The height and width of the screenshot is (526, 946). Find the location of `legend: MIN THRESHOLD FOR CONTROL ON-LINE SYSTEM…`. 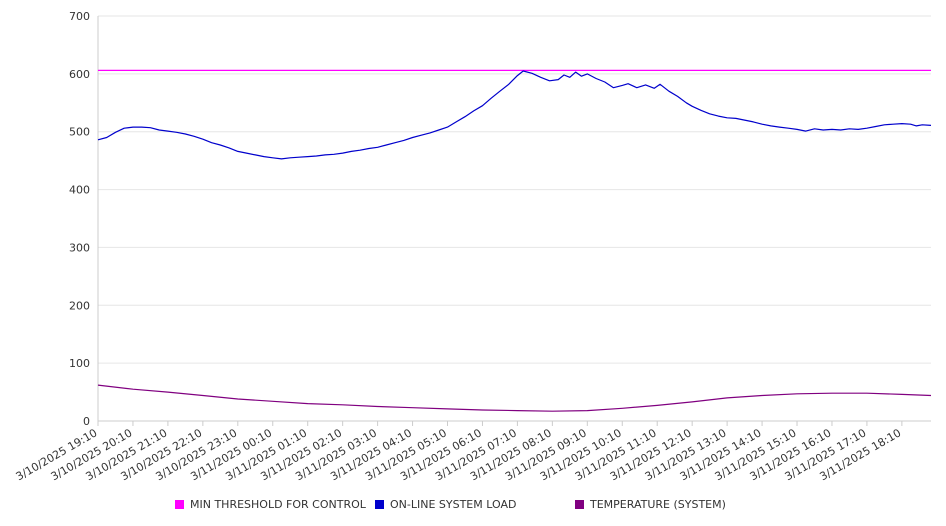

legend: MIN THRESHOLD FOR CONTROL ON-LINE SYSTEM… is located at coordinates (473, 506).